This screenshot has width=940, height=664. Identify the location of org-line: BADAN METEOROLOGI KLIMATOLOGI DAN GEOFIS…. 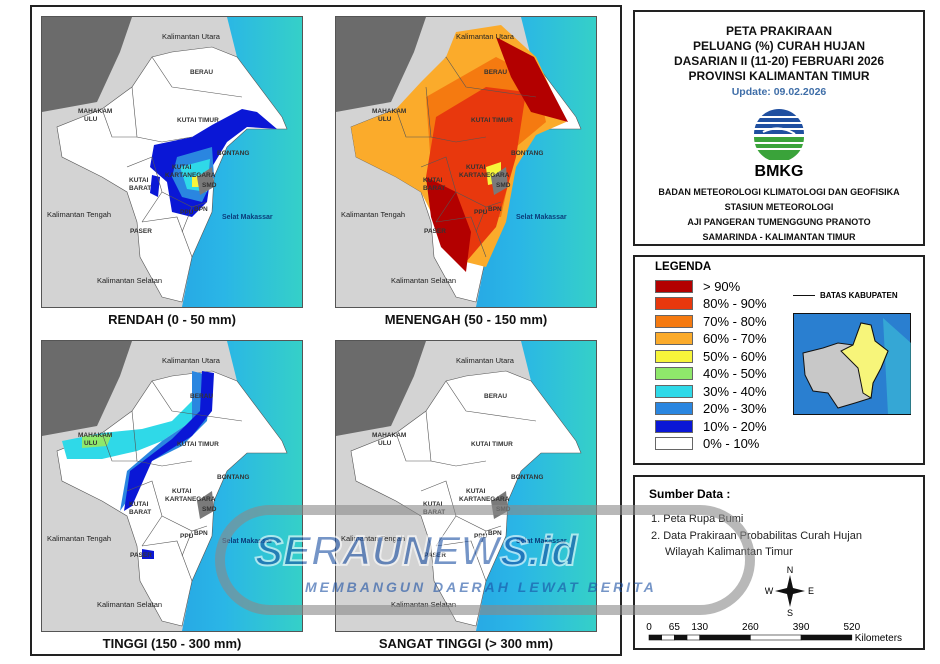
(779, 192).